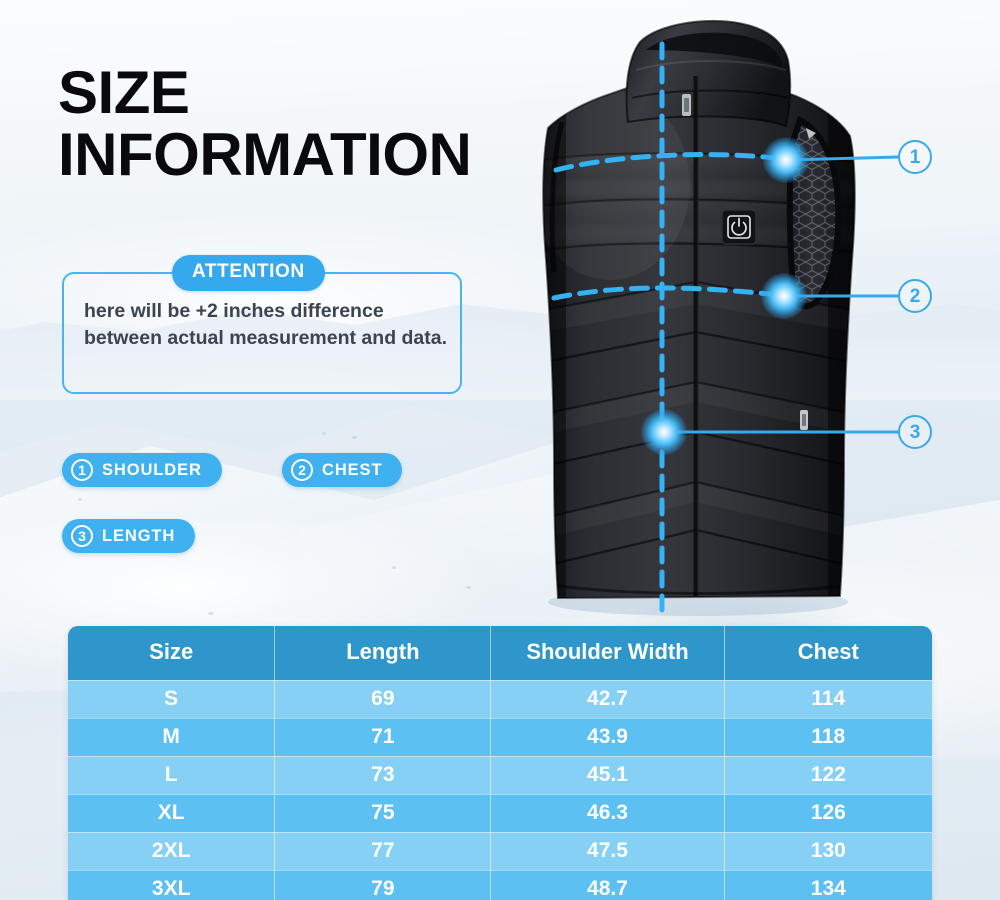 The width and height of the screenshot is (1000, 900). What do you see at coordinates (804, 420) in the screenshot?
I see `hem-zipper-pull` at bounding box center [804, 420].